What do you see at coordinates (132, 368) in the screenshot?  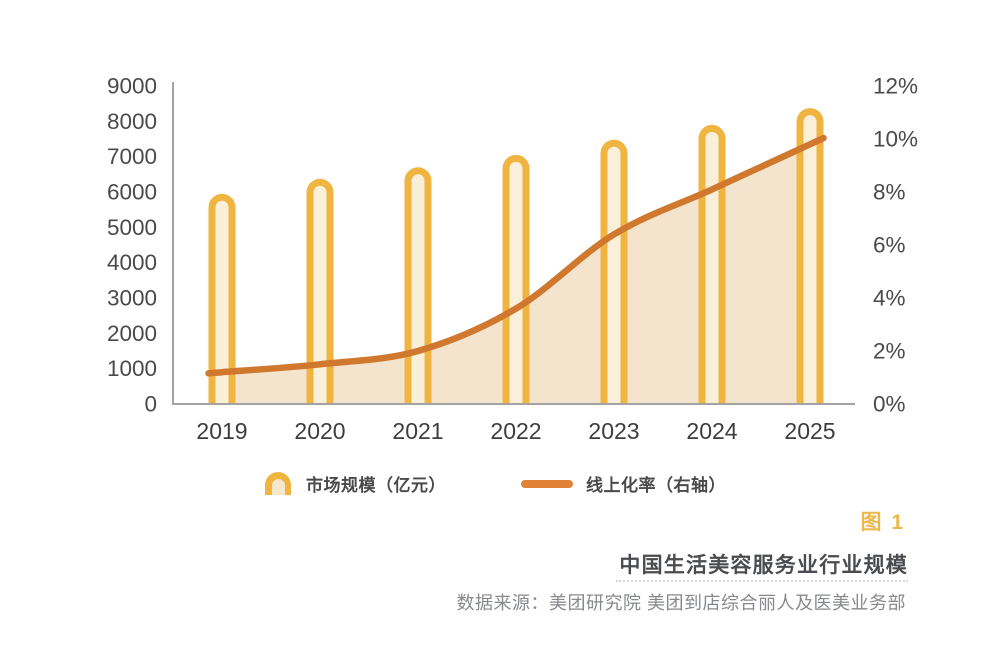 I see `svg-text: 1000` at bounding box center [132, 368].